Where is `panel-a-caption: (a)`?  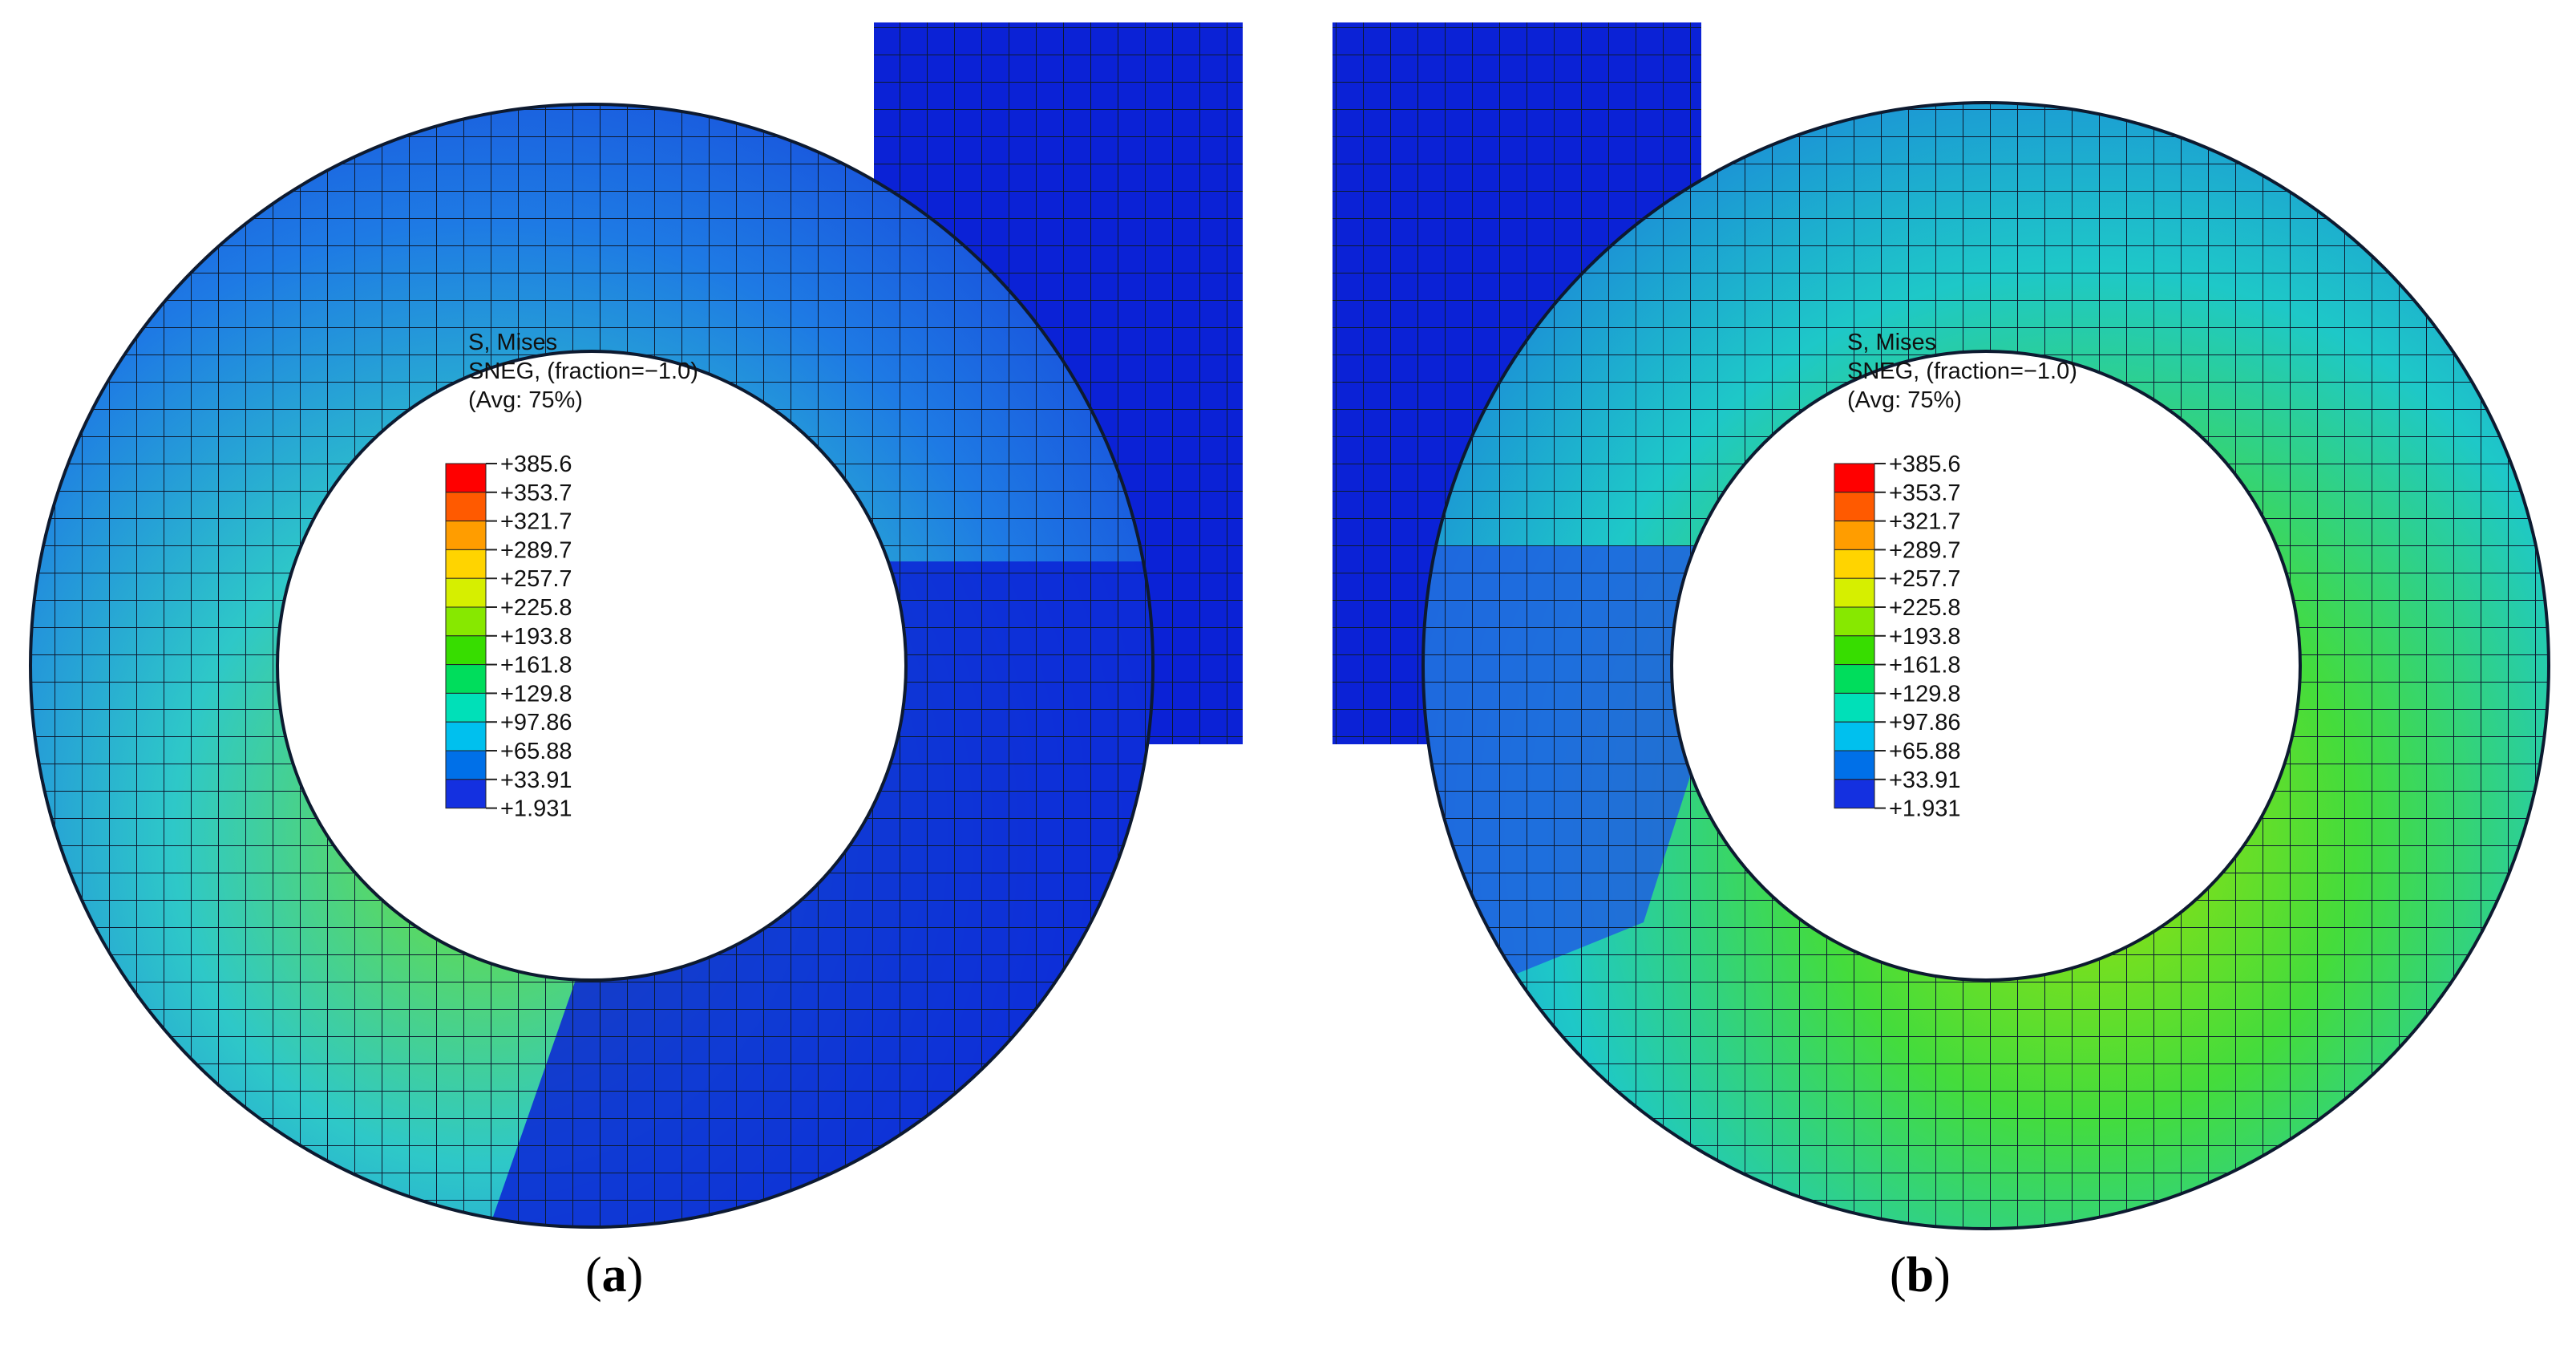 panel-a-caption: (a) is located at coordinates (614, 1275).